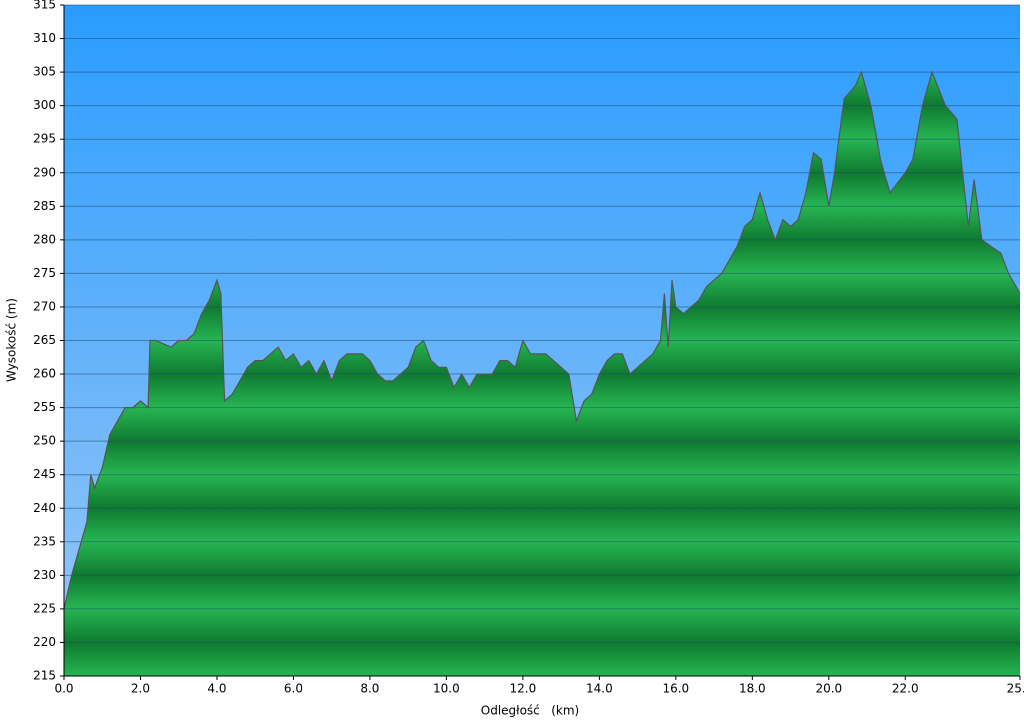 The width and height of the screenshot is (1024, 722). Describe the element at coordinates (752, 689) in the screenshot. I see `x-tick-label: 18.0` at that location.